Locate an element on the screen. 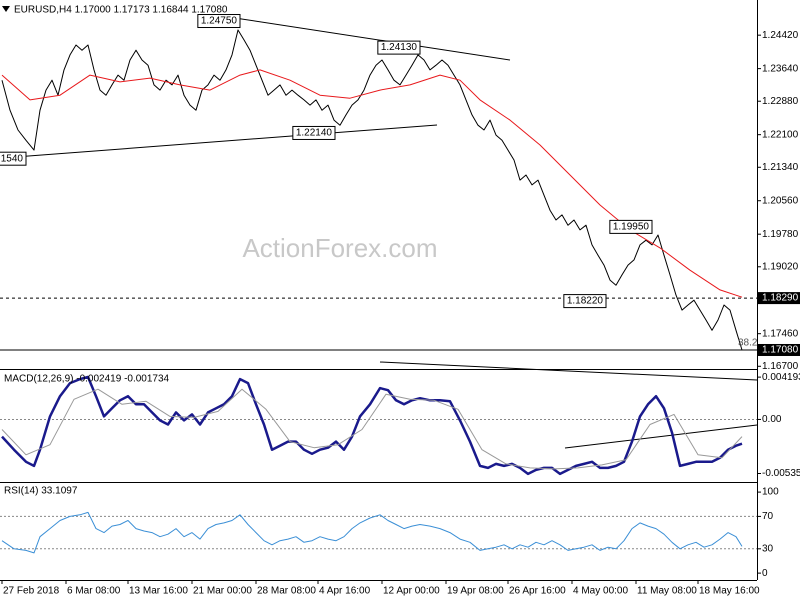 This screenshot has height=600, width=800. y-tick-label: 100 is located at coordinates (770, 492).